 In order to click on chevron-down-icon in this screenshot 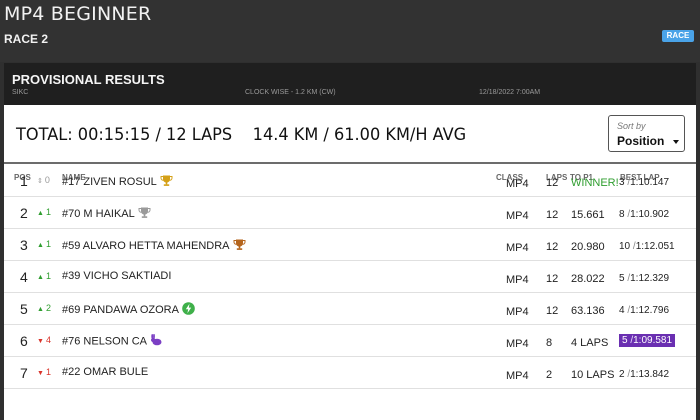, I will do `click(676, 142)`.